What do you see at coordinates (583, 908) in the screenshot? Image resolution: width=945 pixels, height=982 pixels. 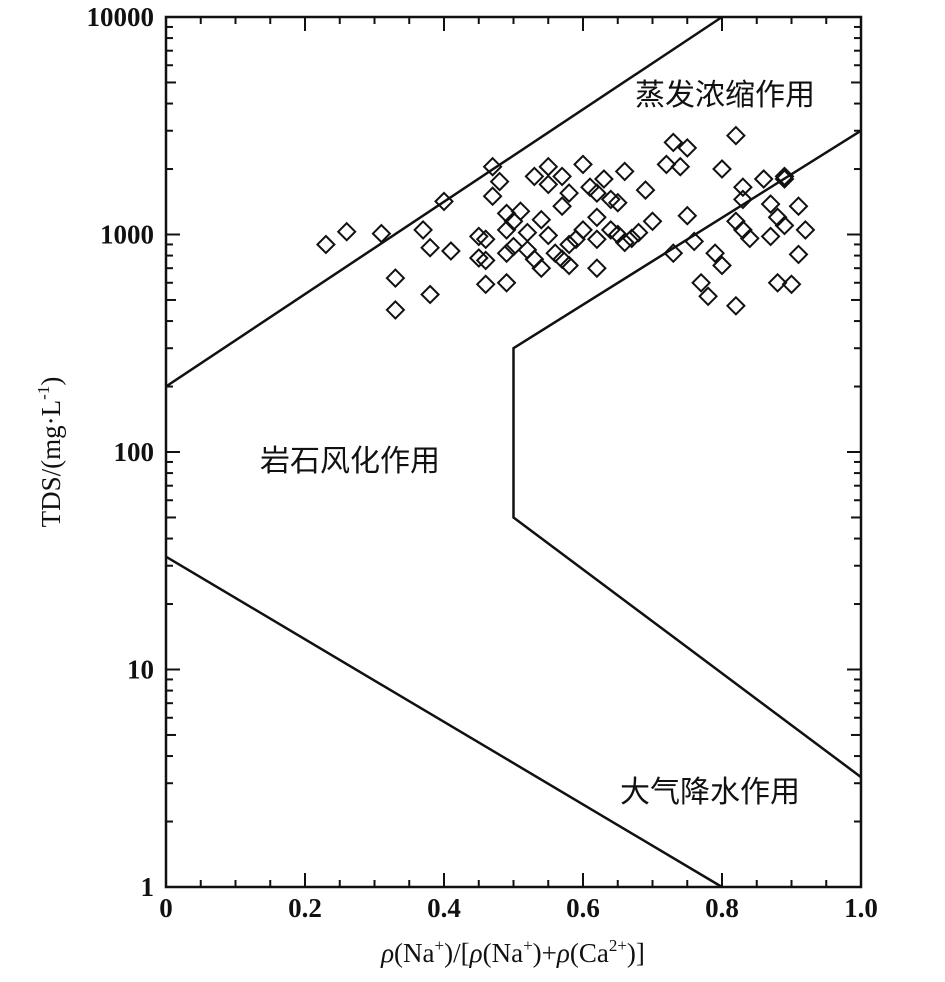 I see `x-tick-label: 0.6` at bounding box center [583, 908].